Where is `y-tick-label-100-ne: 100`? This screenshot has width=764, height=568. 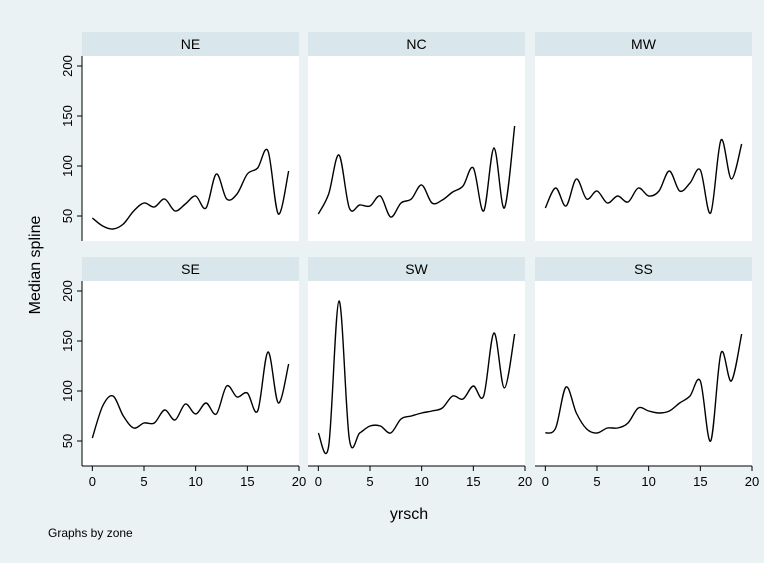
y-tick-label-100-ne: 100 is located at coordinates (67, 166).